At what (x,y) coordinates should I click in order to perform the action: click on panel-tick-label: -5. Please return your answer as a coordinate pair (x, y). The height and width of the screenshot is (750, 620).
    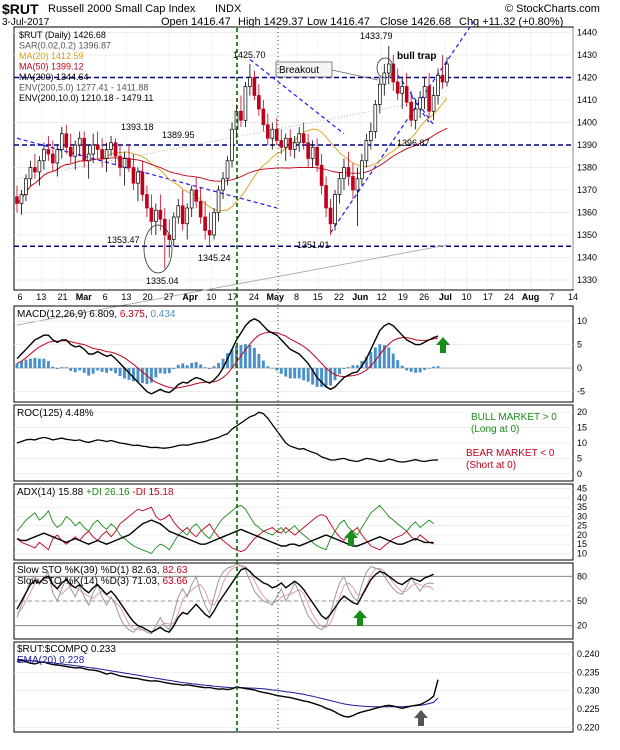
    Looking at the image, I should click on (581, 392).